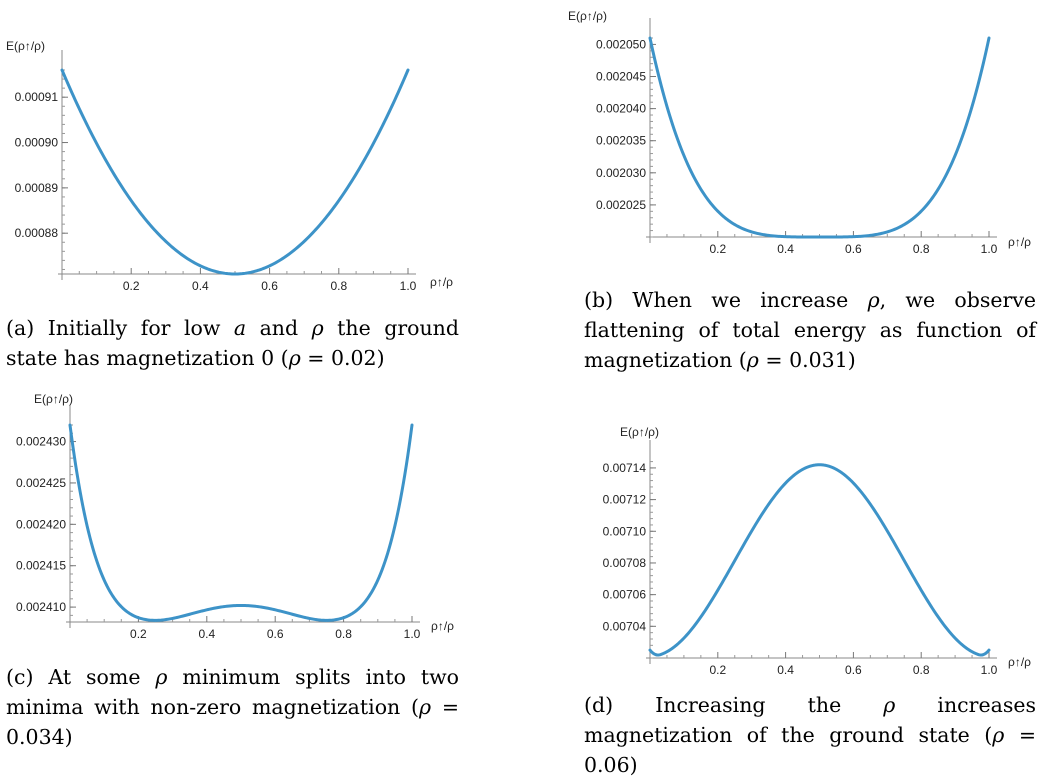  Describe the element at coordinates (41, 442) in the screenshot. I see `y-tick-label: 0.002430` at that location.